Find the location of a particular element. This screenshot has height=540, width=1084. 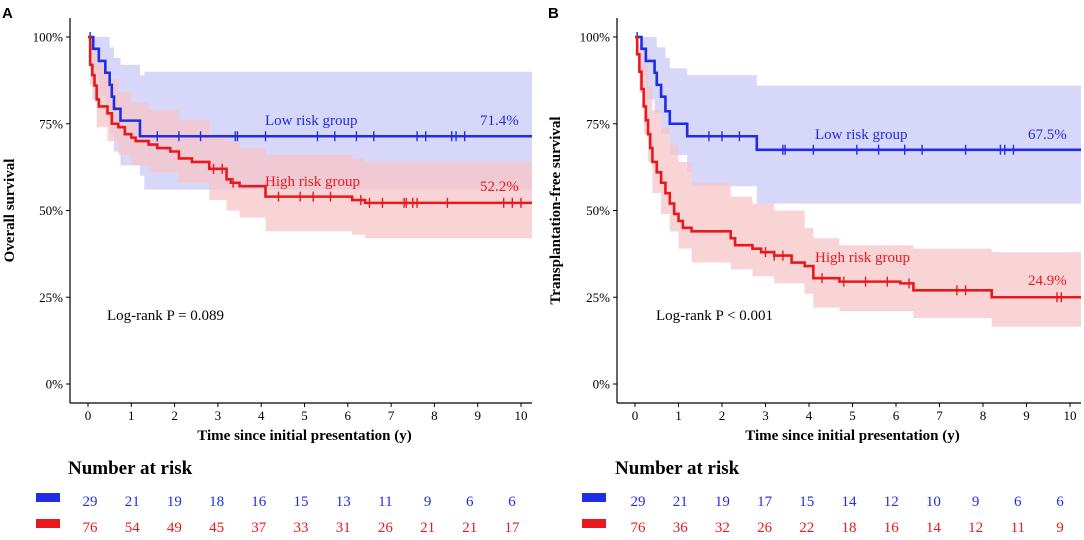

risk-count: 32 is located at coordinates (722, 528).